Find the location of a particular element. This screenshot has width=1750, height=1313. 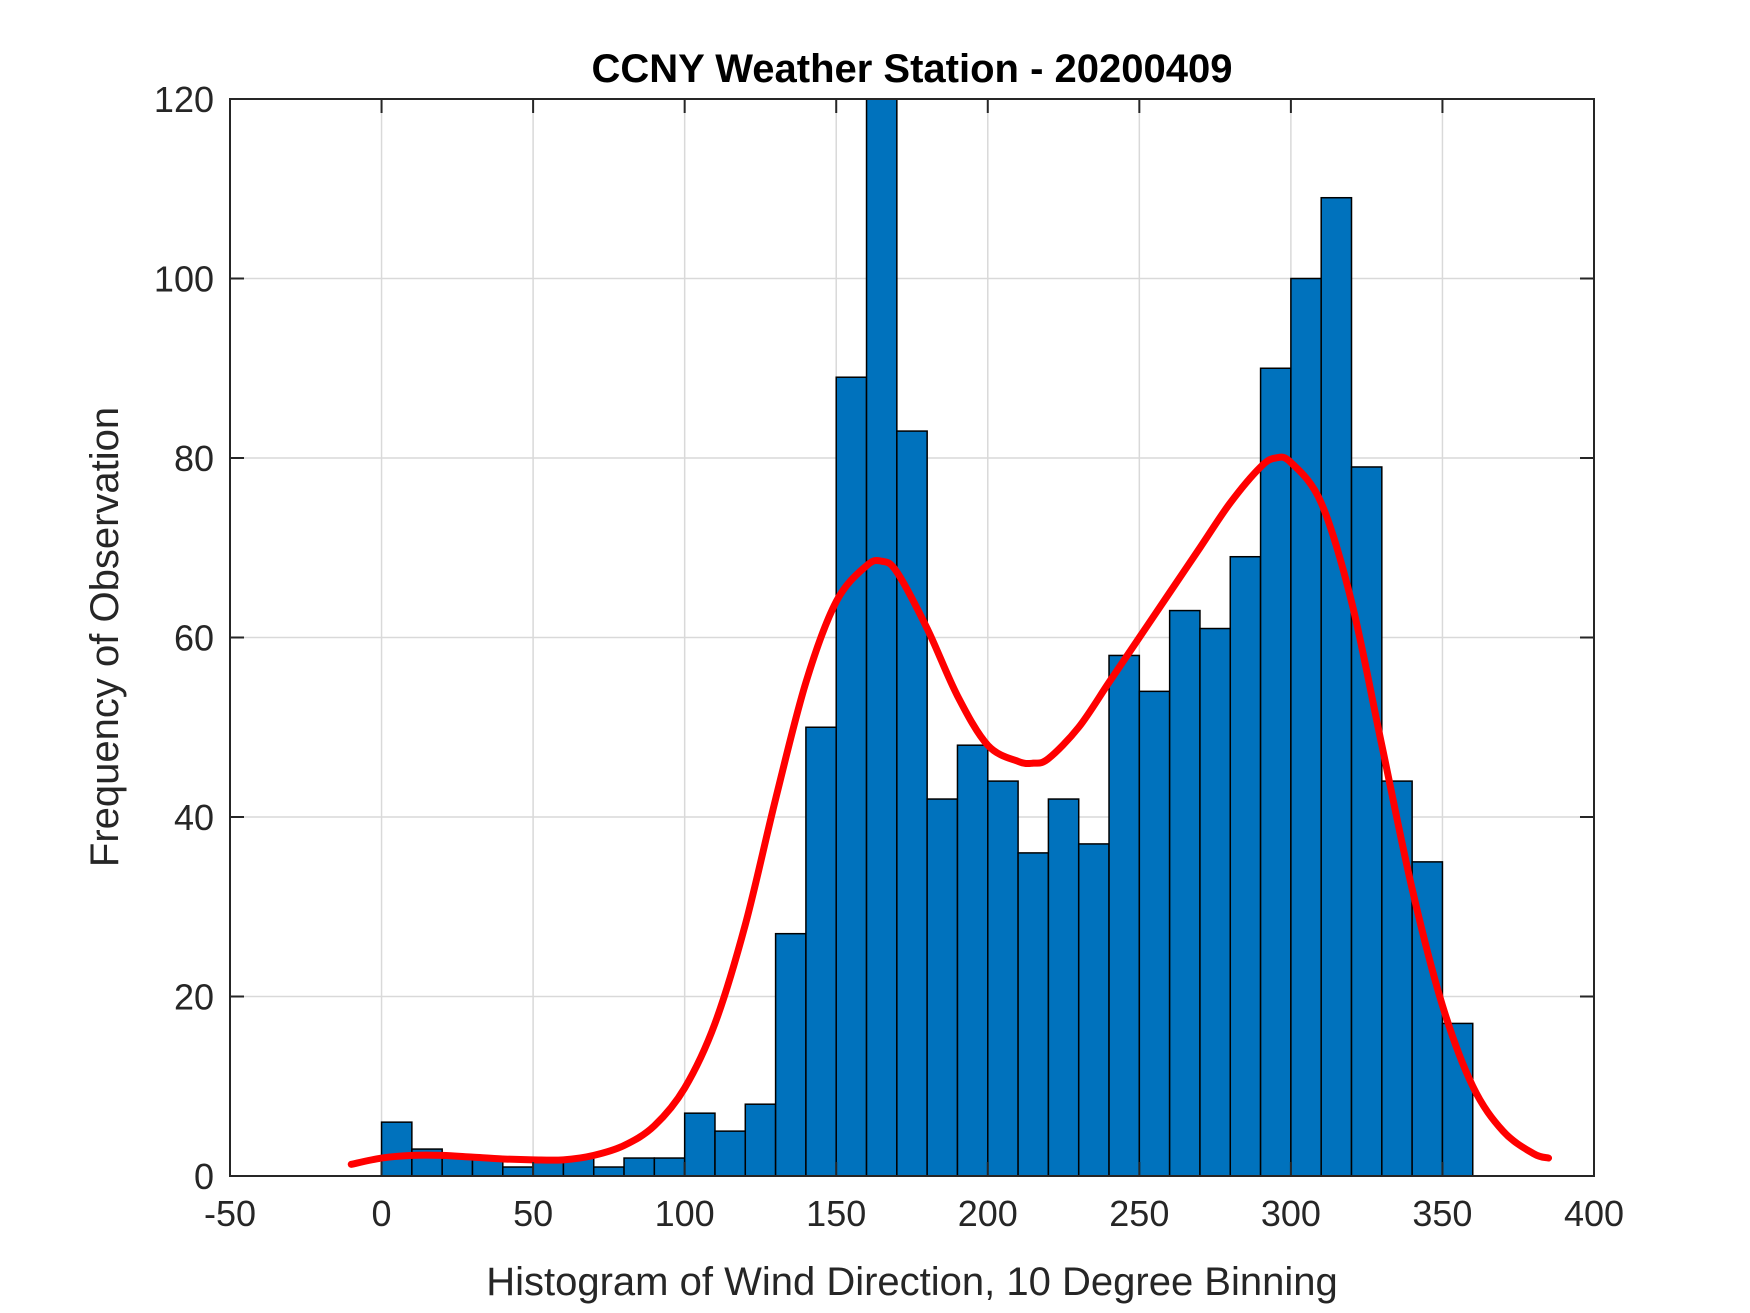

y-tick-label: 20 is located at coordinates (194, 997).